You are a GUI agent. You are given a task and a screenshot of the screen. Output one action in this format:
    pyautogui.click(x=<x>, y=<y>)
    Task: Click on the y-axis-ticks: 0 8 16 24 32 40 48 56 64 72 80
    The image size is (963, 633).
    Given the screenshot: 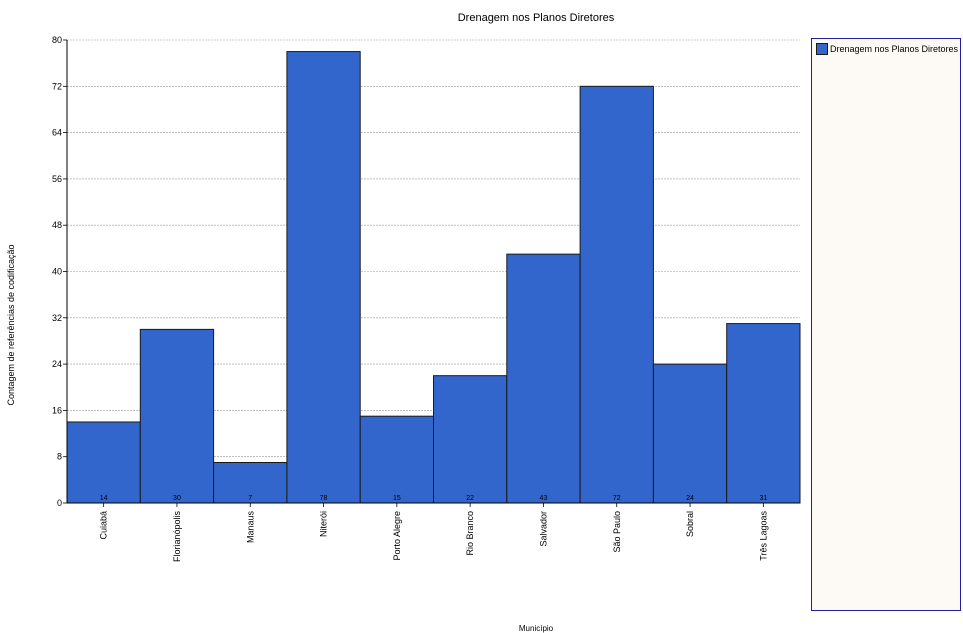 What is the action you would take?
    pyautogui.click(x=59, y=271)
    